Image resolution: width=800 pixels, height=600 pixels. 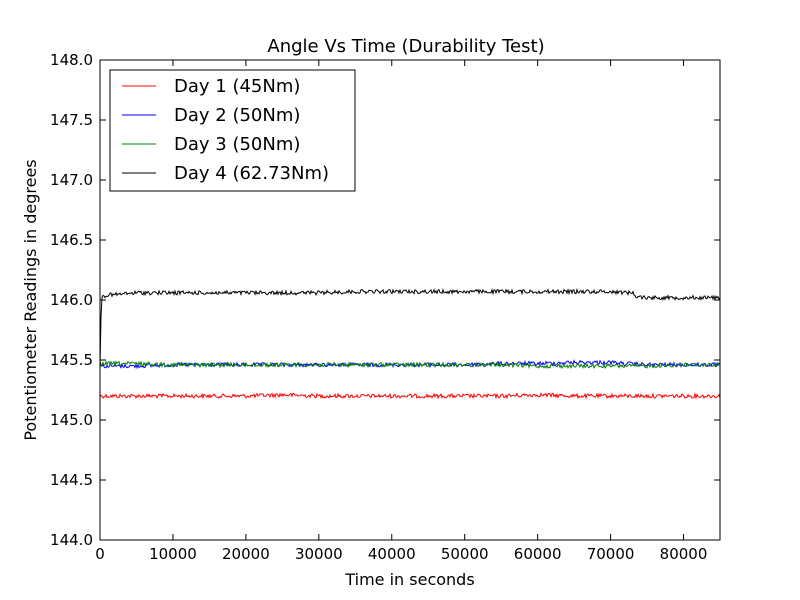 What do you see at coordinates (611, 554) in the screenshot?
I see `x-tick-label: 70000` at bounding box center [611, 554].